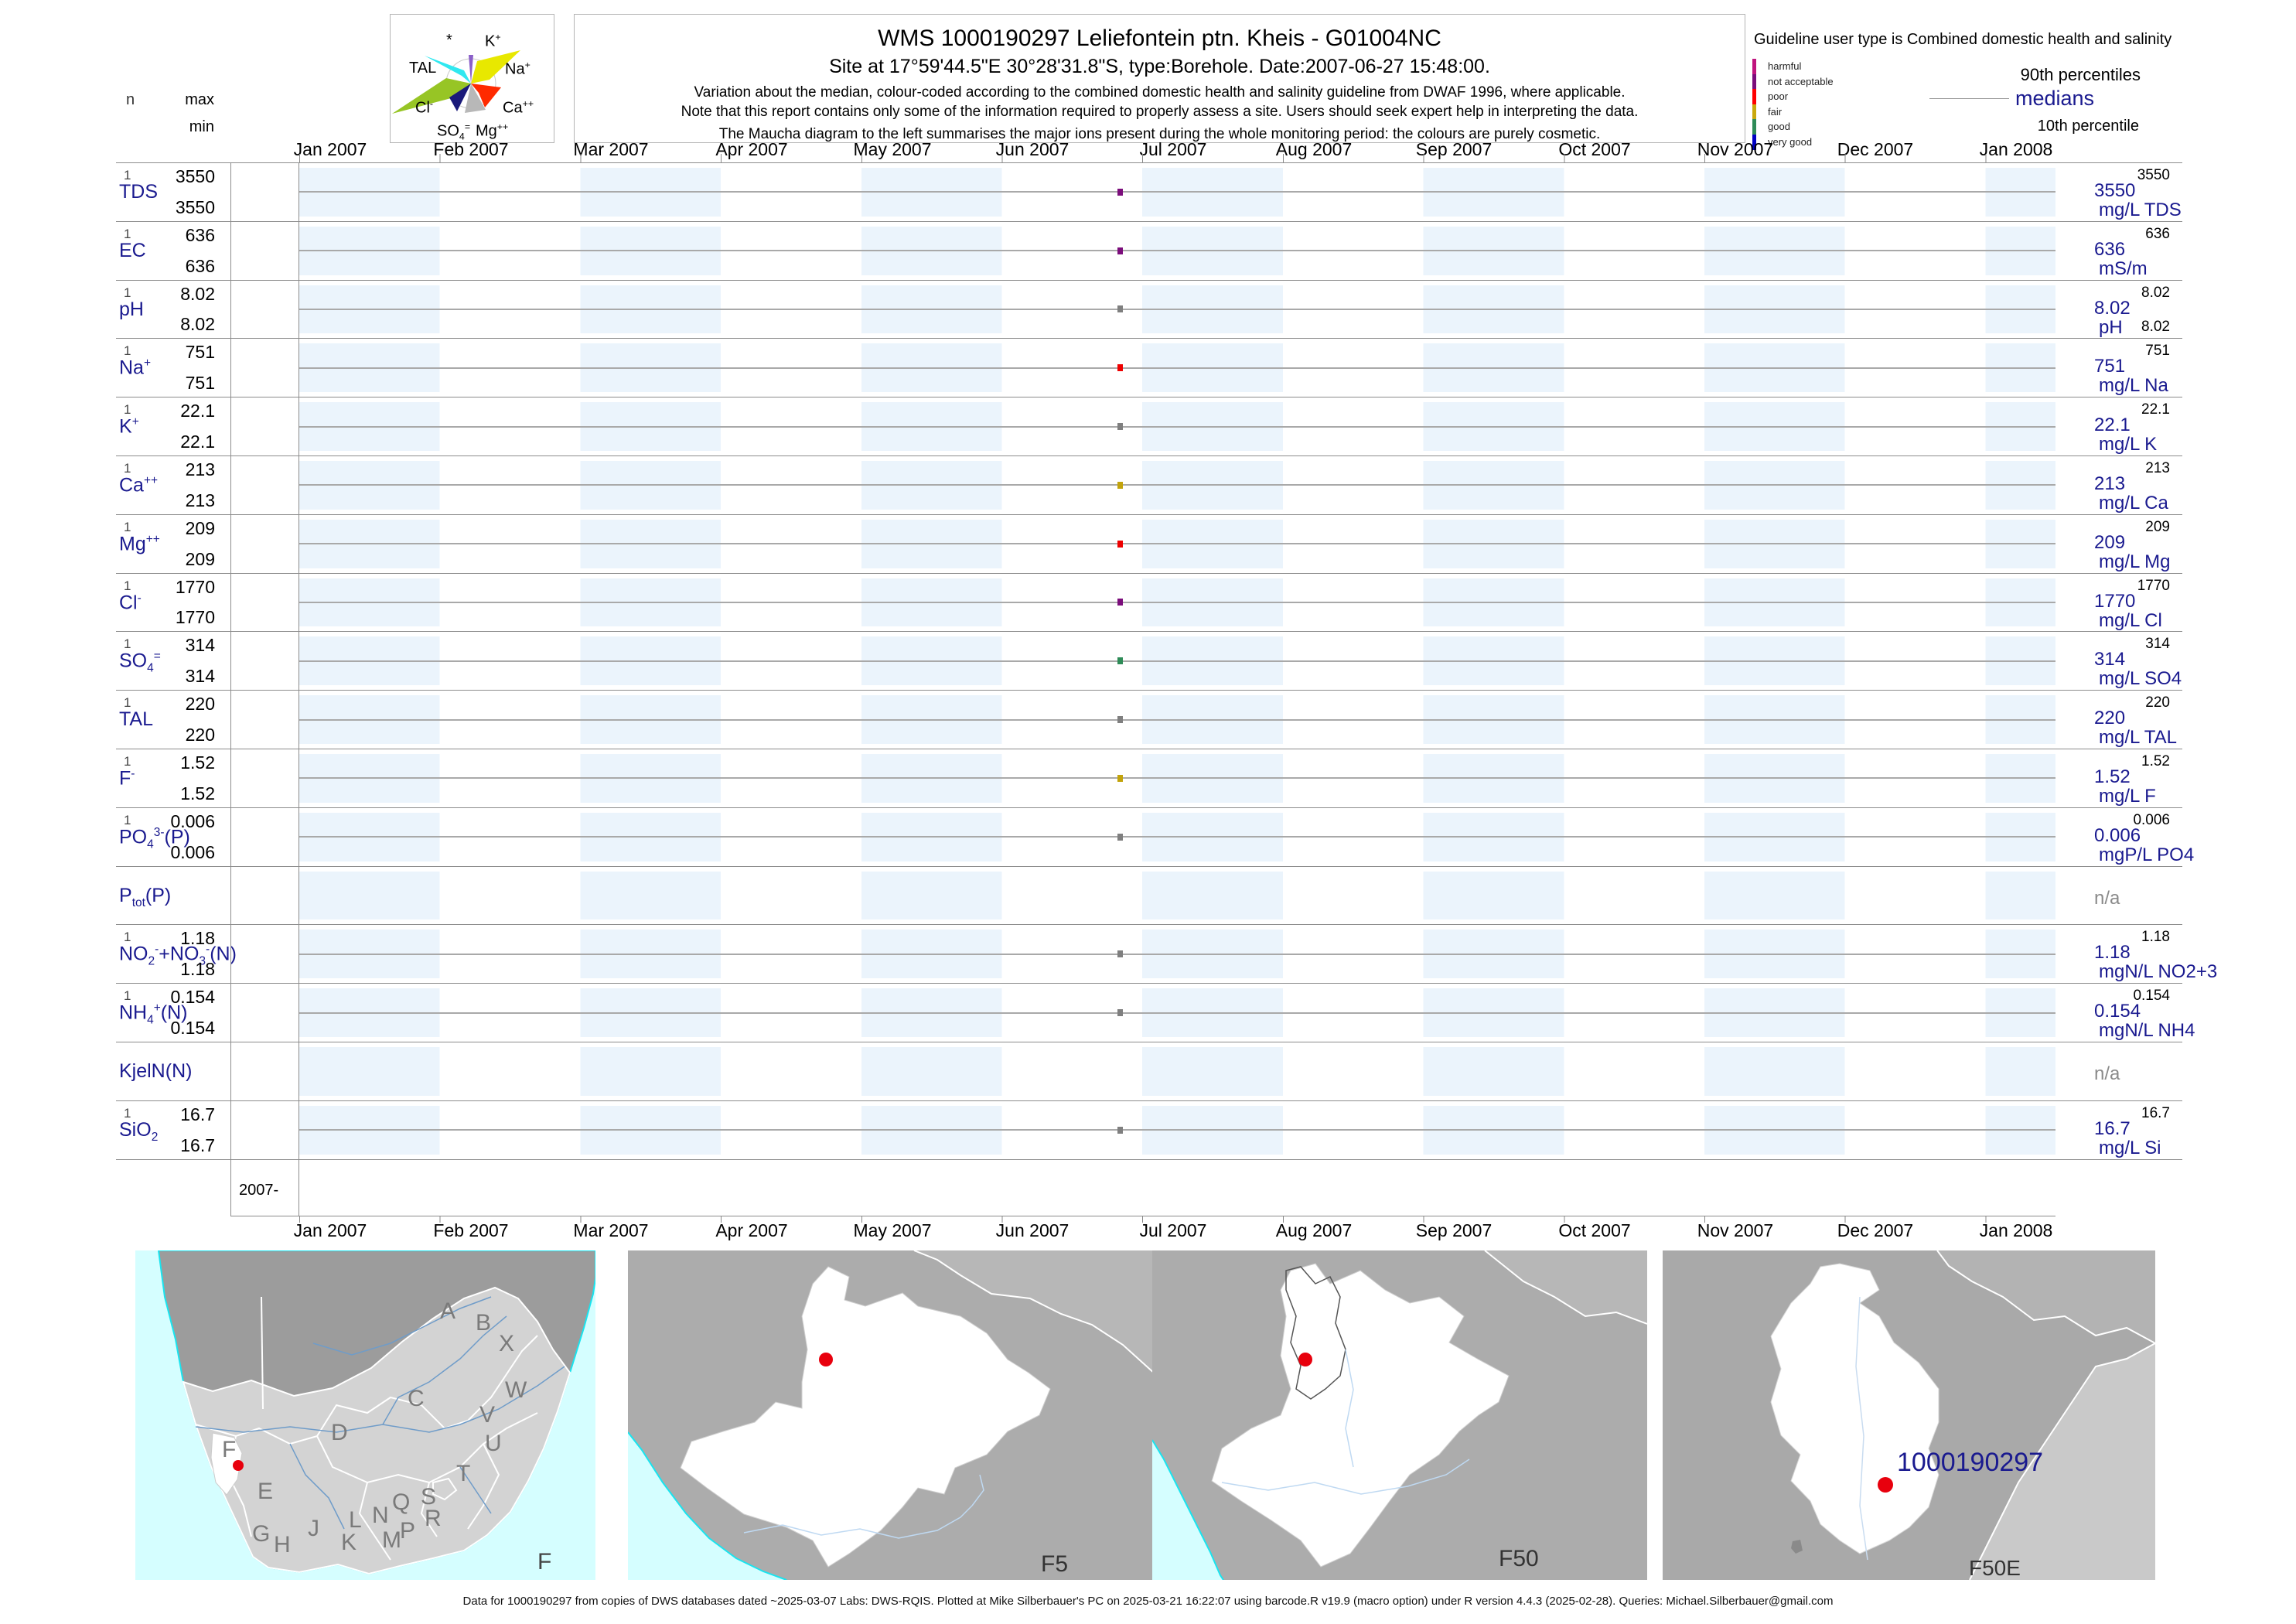 The image size is (2296, 1624). Describe the element at coordinates (518, 69) in the screenshot. I see `maucha-label-na: Na+` at that location.